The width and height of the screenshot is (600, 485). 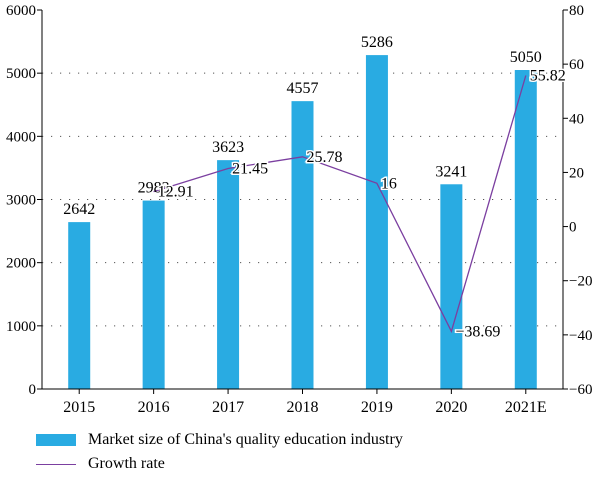 I want to click on y-right-tick-label: 20, so click(x=576, y=173).